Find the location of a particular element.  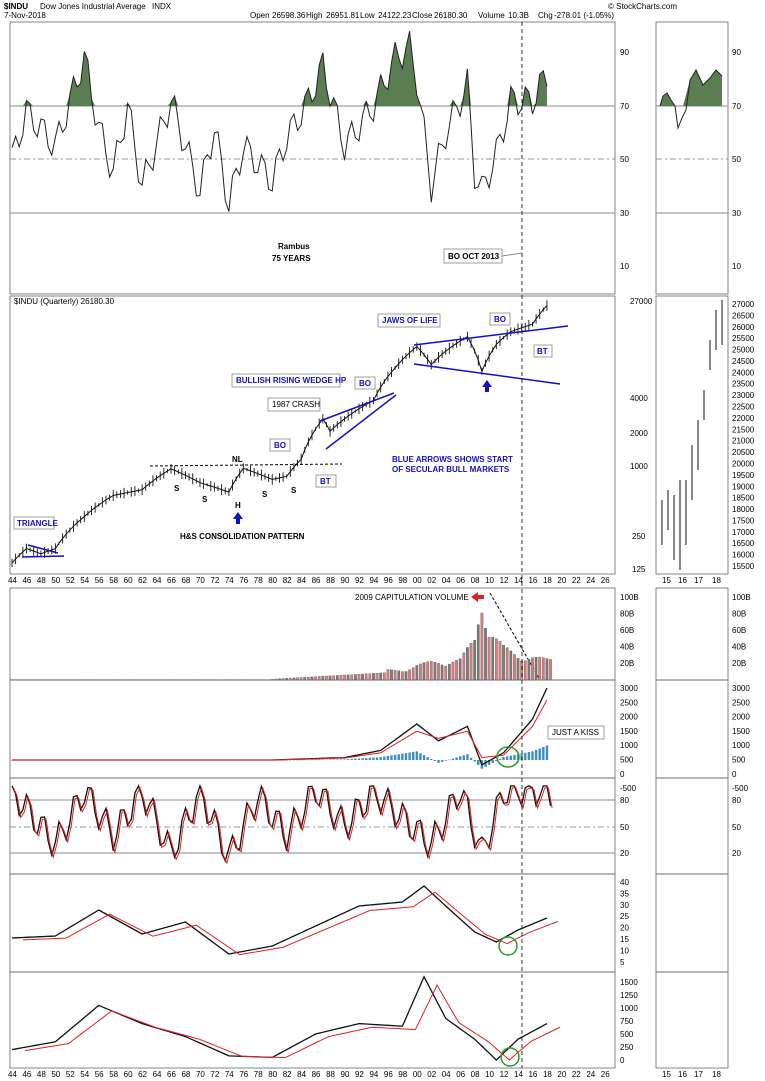

stoch-tick-label: 80 is located at coordinates (736, 800).